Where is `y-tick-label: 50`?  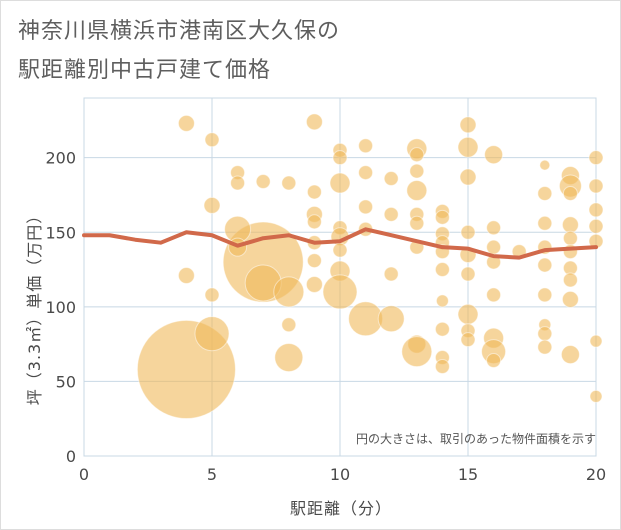 y-tick-label: 50 is located at coordinates (66, 381).